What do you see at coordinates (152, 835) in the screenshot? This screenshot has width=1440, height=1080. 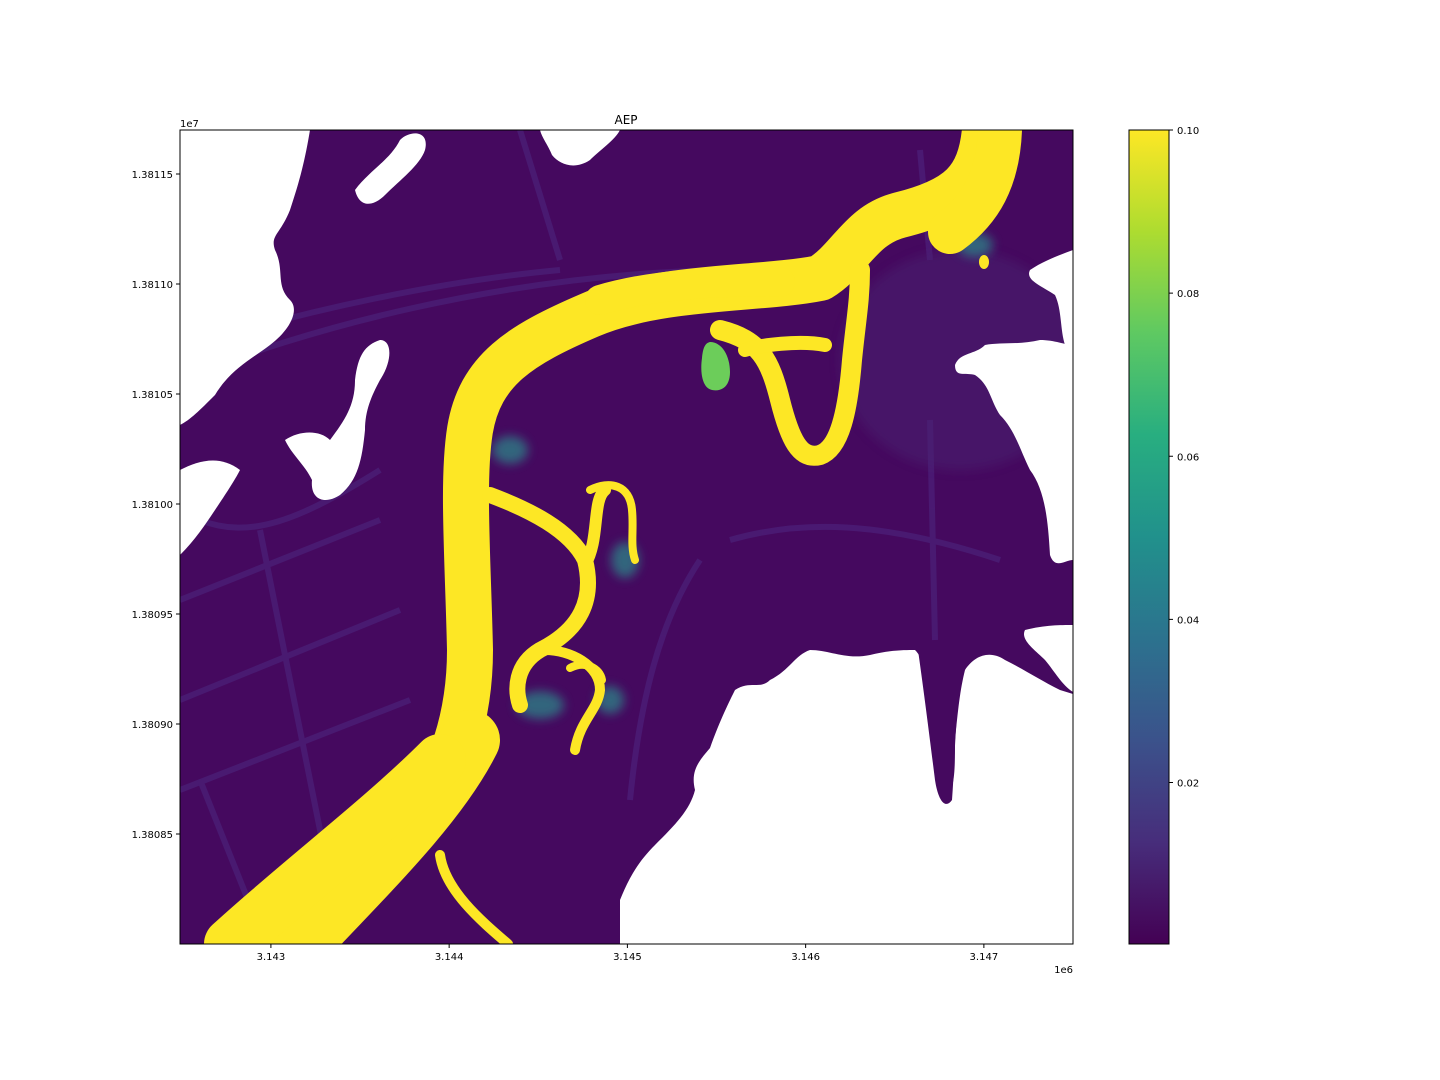 I see `y-tick-label: 1.38085` at bounding box center [152, 835].